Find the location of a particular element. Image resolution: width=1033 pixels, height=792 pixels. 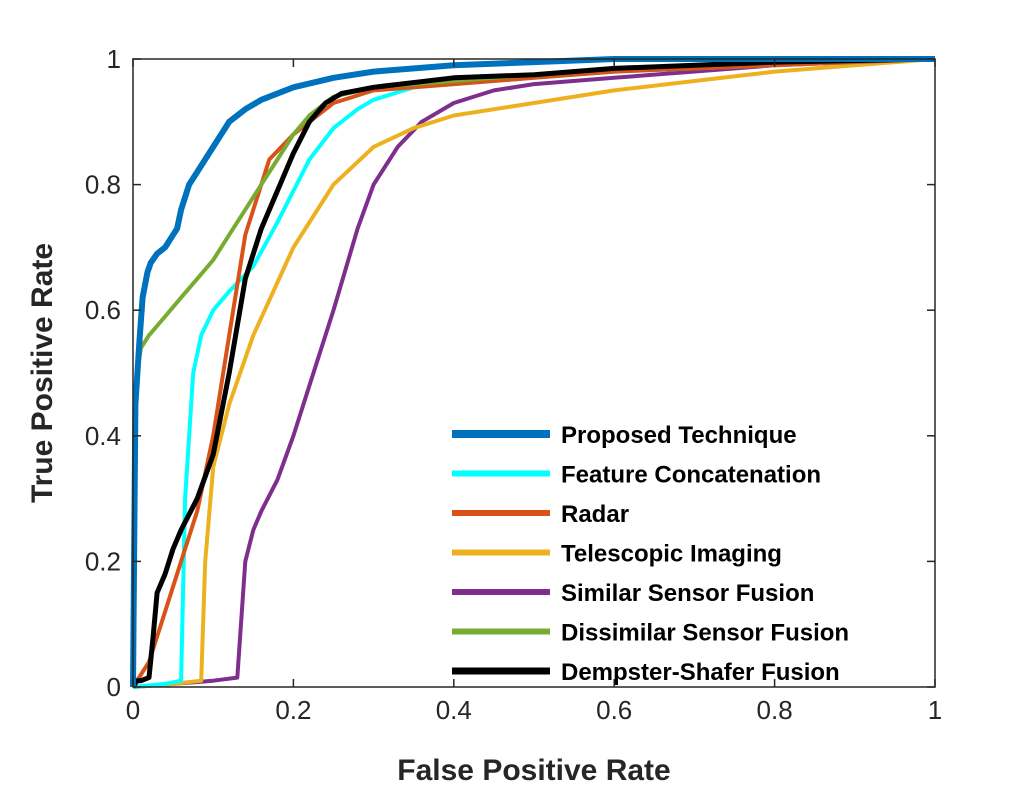

legend-label: Dissimilar Sensor Fusion is located at coordinates (705, 633).